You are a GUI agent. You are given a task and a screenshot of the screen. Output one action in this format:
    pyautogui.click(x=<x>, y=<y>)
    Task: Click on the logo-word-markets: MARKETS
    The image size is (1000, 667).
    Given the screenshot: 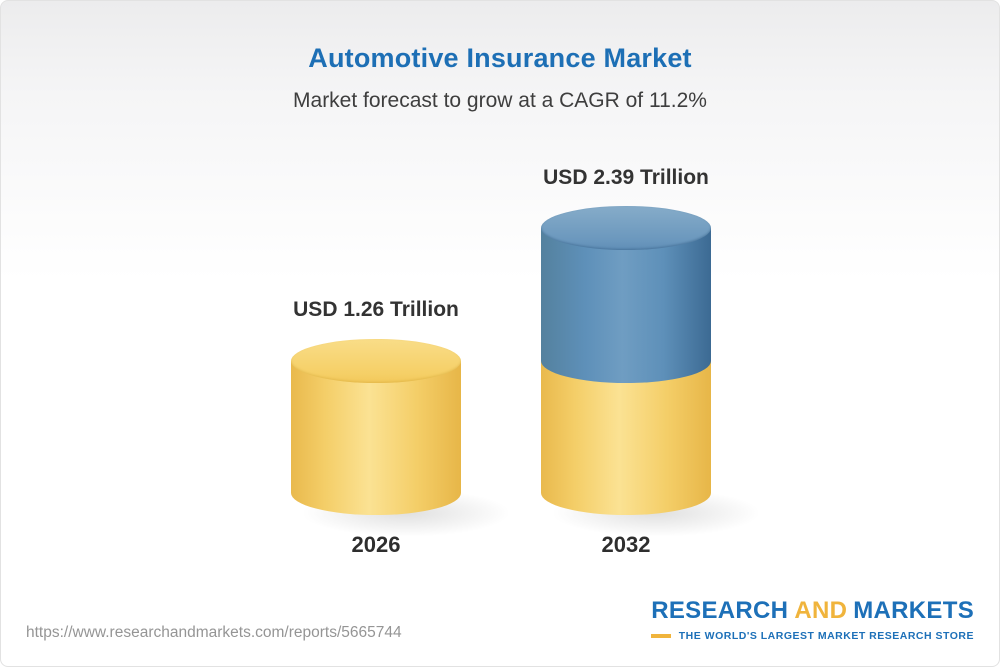 What is the action you would take?
    pyautogui.click(x=913, y=610)
    